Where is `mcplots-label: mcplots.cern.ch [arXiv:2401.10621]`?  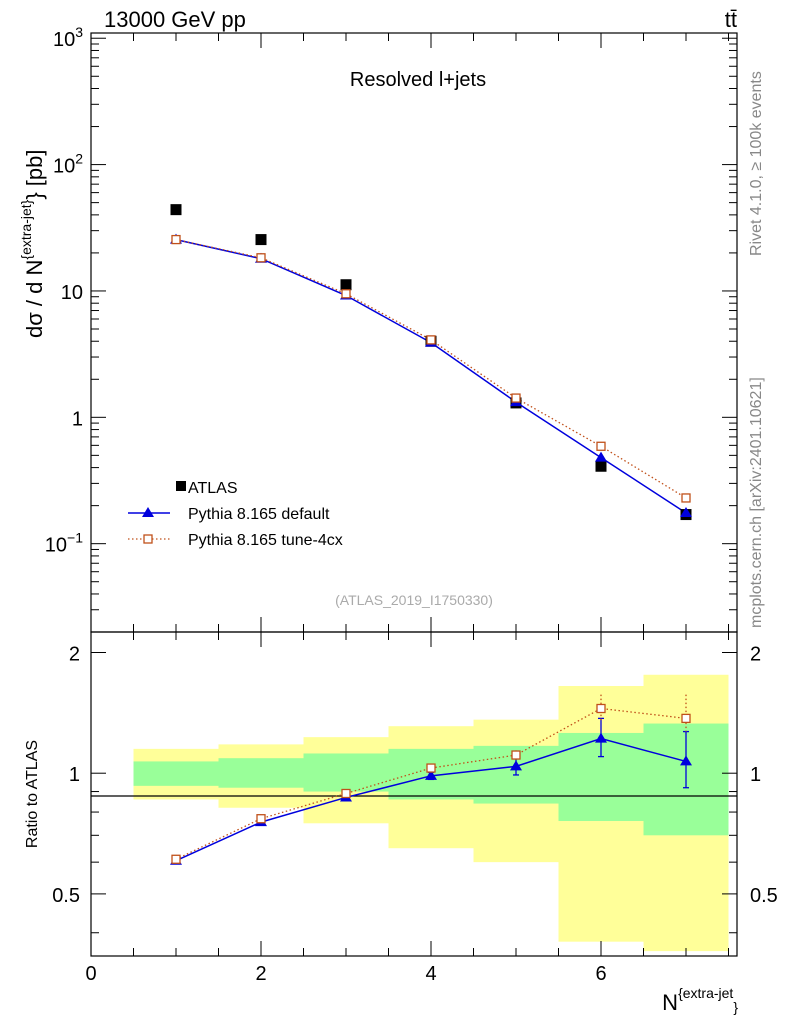
mcplots-label: mcplots.cern.ch [arXiv:2401.10621] is located at coordinates (756, 502).